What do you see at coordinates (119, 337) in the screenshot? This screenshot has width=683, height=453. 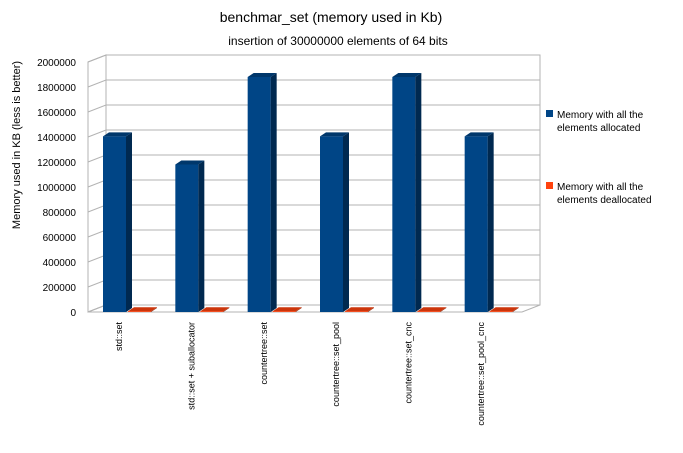 I see `x-tick-label: std::set` at bounding box center [119, 337].